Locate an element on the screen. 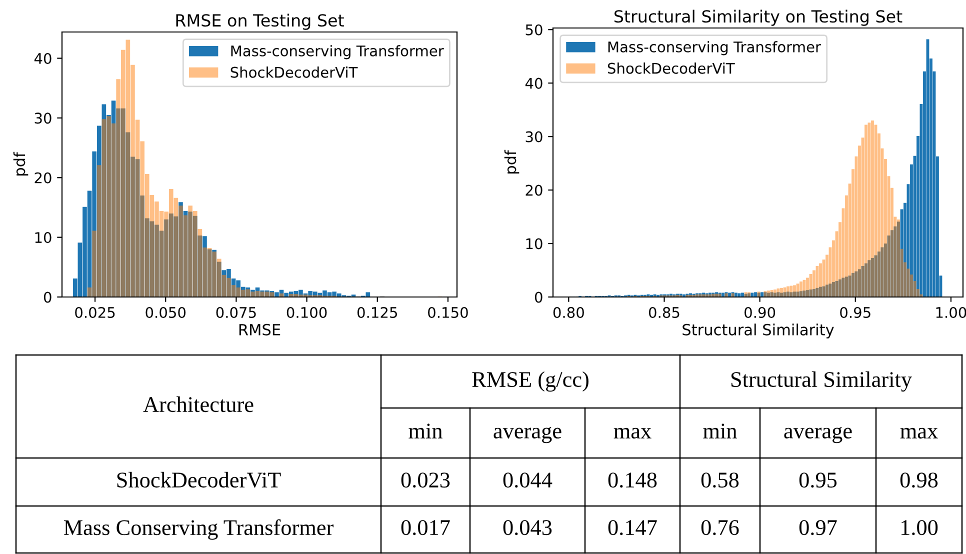 Image resolution: width=966 pixels, height=554 pixels. text: 0.76 is located at coordinates (720, 528).